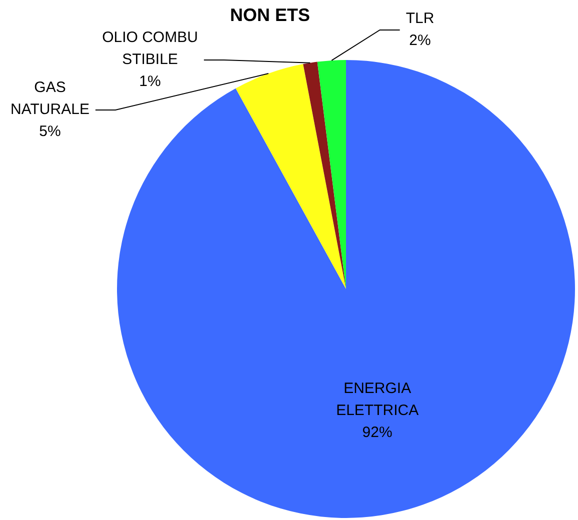 The image size is (578, 520). What do you see at coordinates (150, 48) in the screenshot?
I see `slice-label: OLIO COMBU STIBILE` at bounding box center [150, 48].